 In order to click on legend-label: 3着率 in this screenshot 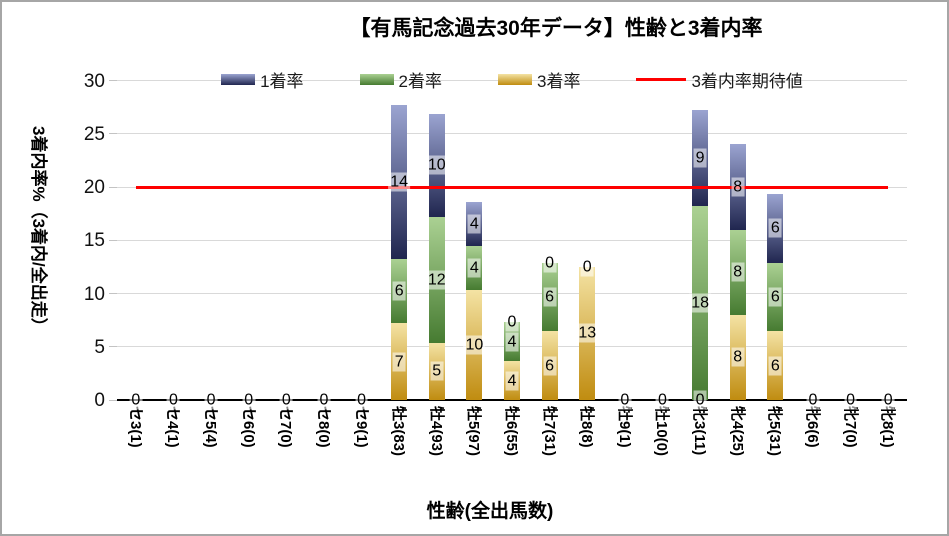, I will do `click(559, 81)`.